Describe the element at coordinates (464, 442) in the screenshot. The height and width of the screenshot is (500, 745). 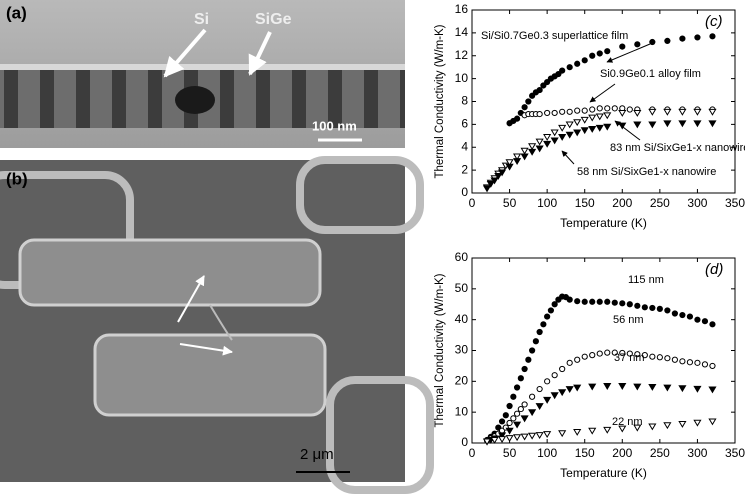
I see `y-tick-label: 0` at that location.